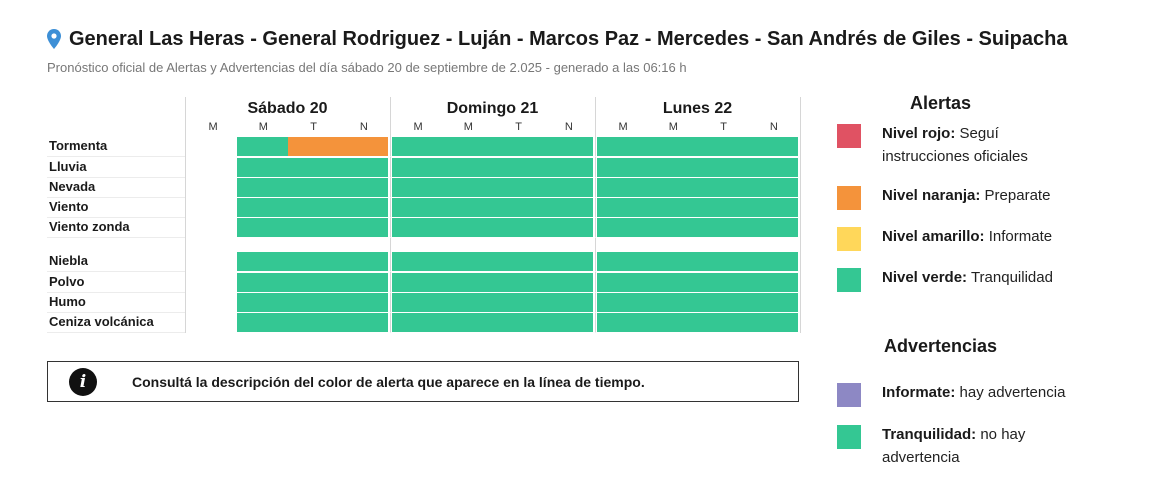 This screenshot has width=1174, height=489. What do you see at coordinates (925, 277) in the screenshot?
I see `legend-level-label: Nivel verde:` at bounding box center [925, 277].